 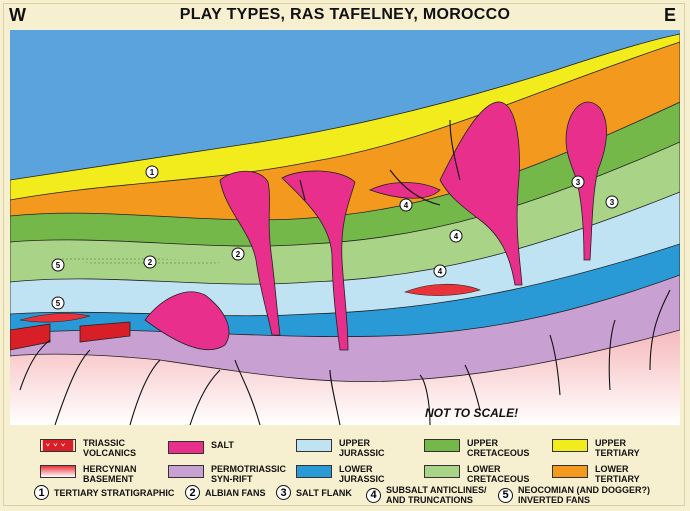 I want to click on play-5-label-1: NEOCOMIAN (AND DOGGER?), so click(x=584, y=490).